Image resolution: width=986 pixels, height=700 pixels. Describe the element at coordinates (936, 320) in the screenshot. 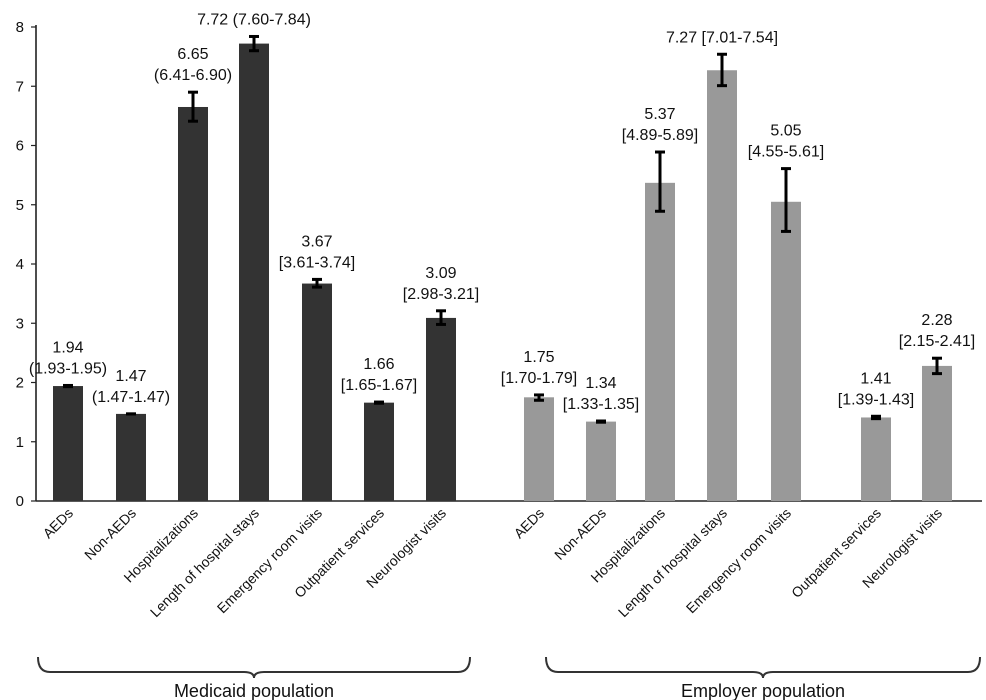

I see `value-label: 2.28` at that location.